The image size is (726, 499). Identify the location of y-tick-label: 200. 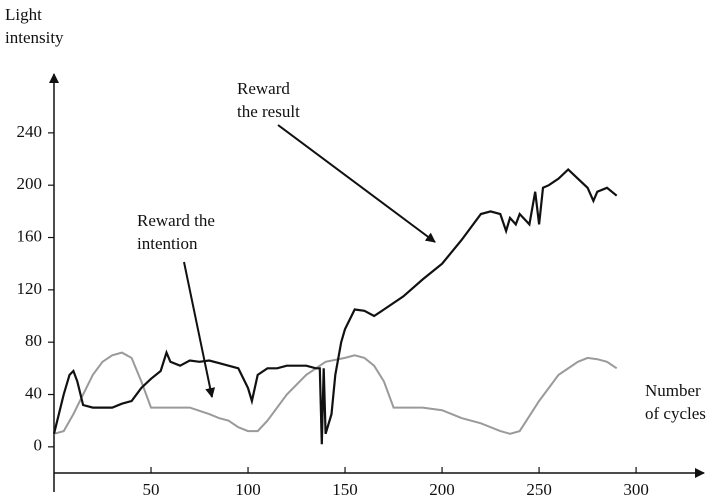
(30, 183).